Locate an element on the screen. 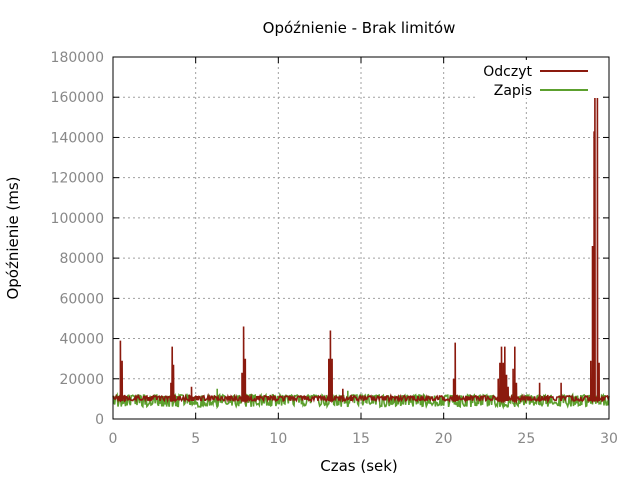 The height and width of the screenshot is (480, 640). x-tick-label: 30 is located at coordinates (609, 439).